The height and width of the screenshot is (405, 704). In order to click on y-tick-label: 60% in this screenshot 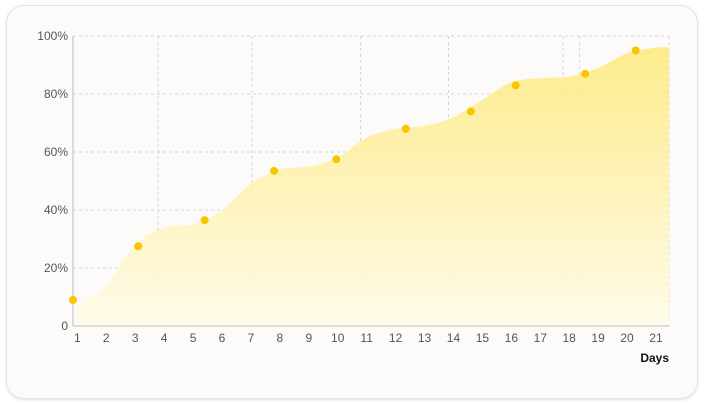, I will do `click(56, 152)`.